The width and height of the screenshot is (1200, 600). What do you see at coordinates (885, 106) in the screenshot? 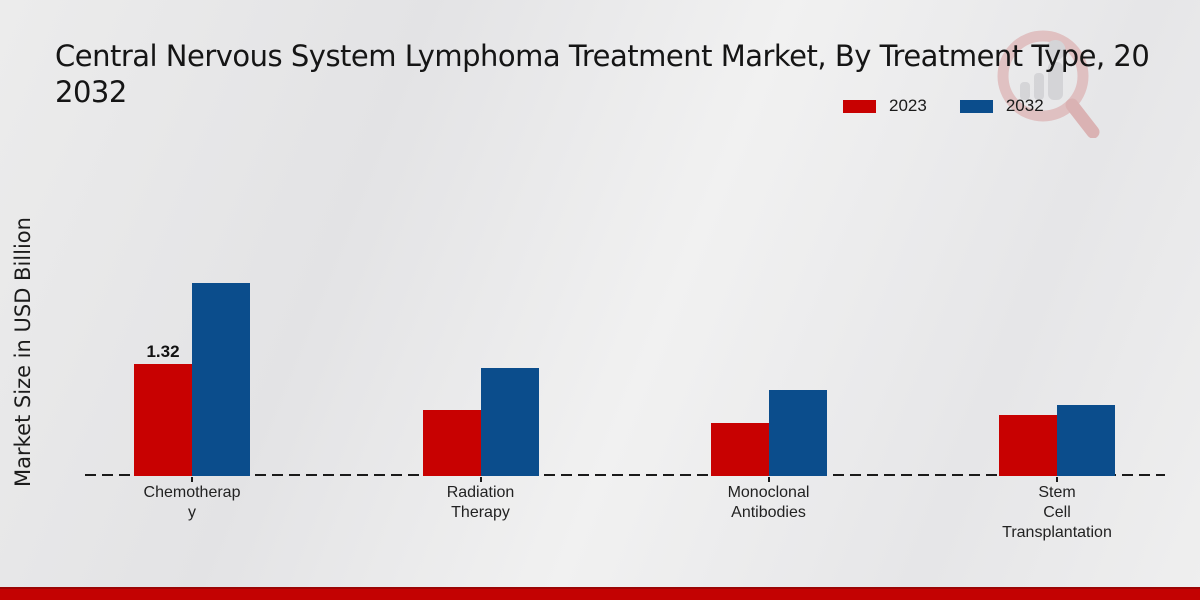
I see `legend-item-2023: 2023` at bounding box center [885, 106].